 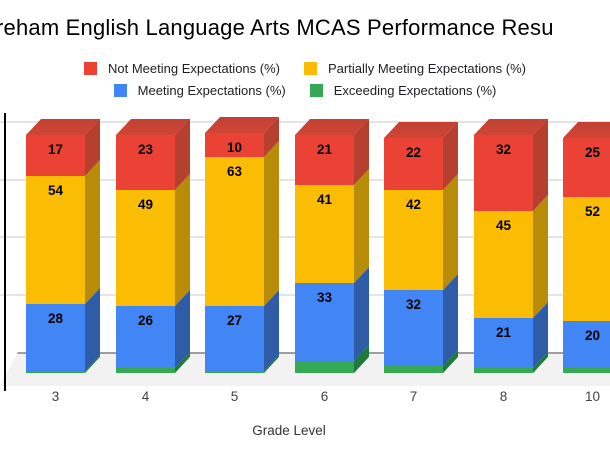 What do you see at coordinates (592, 396) in the screenshot?
I see `x-tick-label-10: 10` at bounding box center [592, 396].